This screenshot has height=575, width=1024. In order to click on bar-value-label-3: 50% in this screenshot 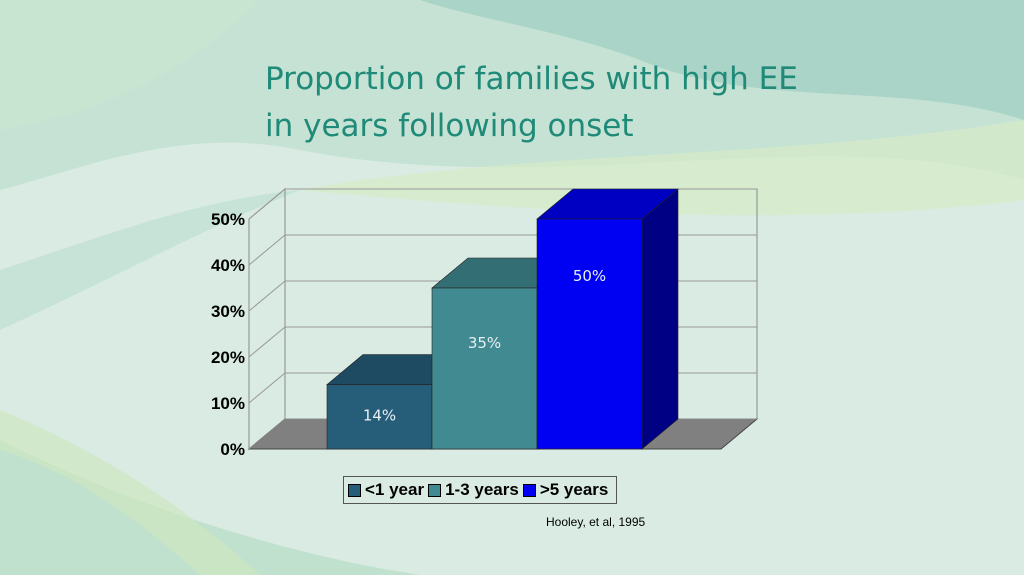, I will do `click(589, 276)`.